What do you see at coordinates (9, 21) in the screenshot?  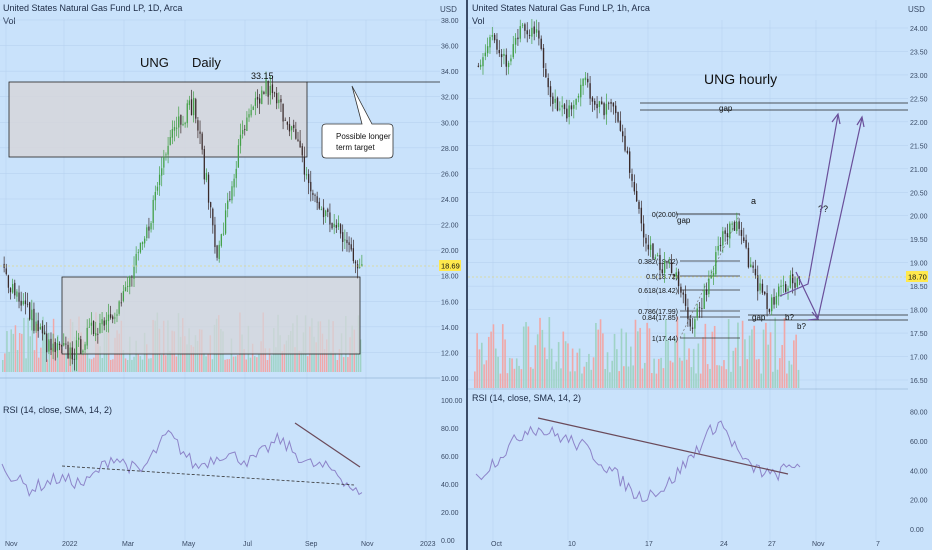 I see `left-volume-label: Vol` at bounding box center [9, 21].